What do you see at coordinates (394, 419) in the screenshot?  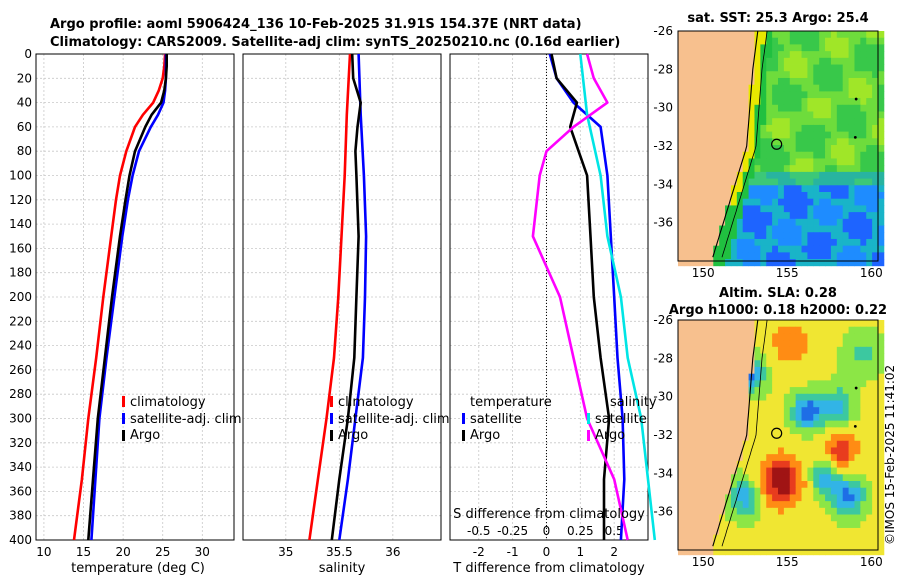 I see `salinity-legend: climatology satellite-adj. clim Argo` at bounding box center [394, 419].